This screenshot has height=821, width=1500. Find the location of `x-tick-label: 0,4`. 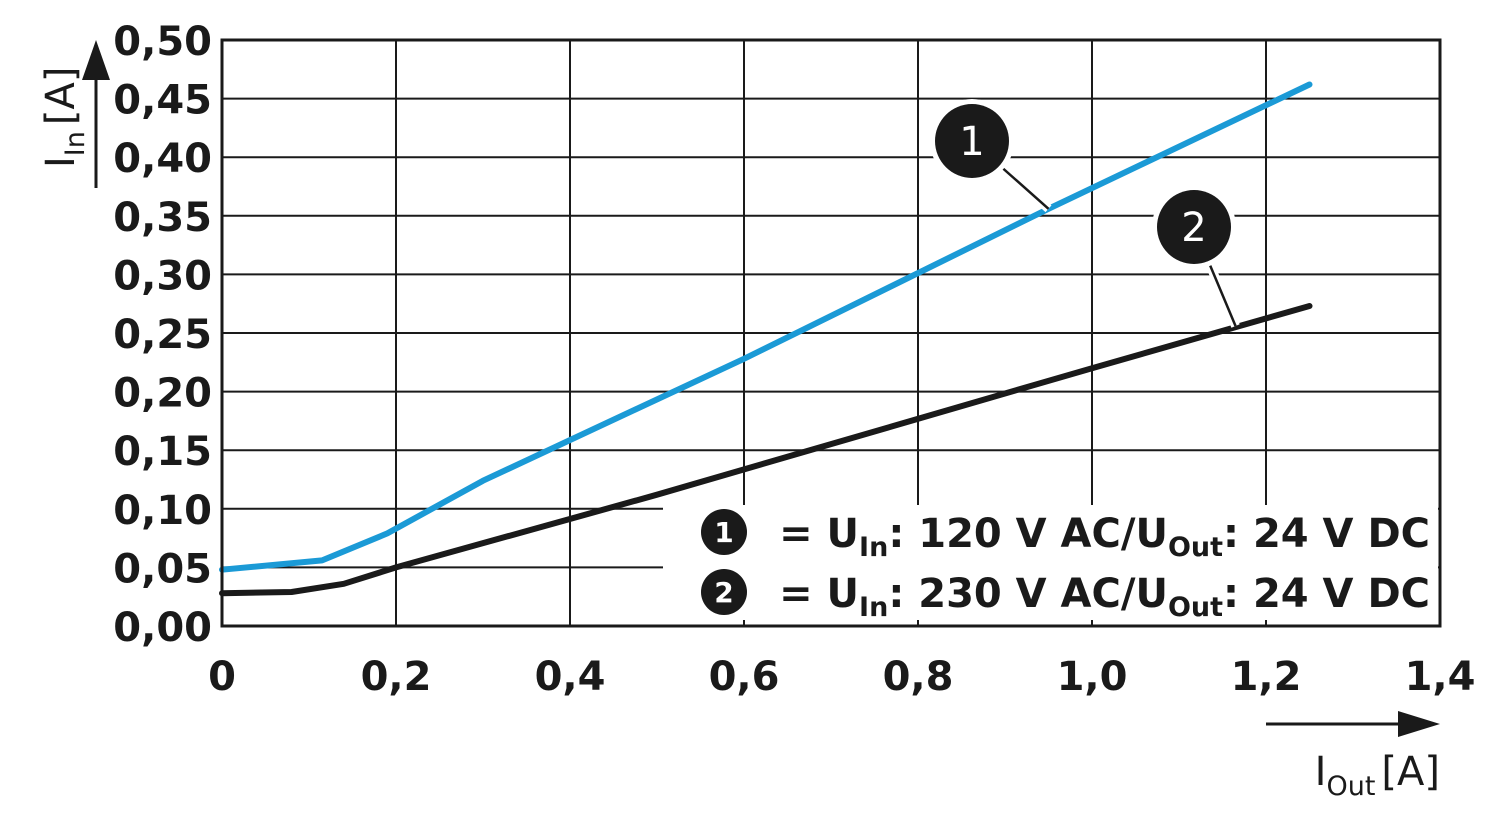

x-tick-label: 0,4 is located at coordinates (570, 677).